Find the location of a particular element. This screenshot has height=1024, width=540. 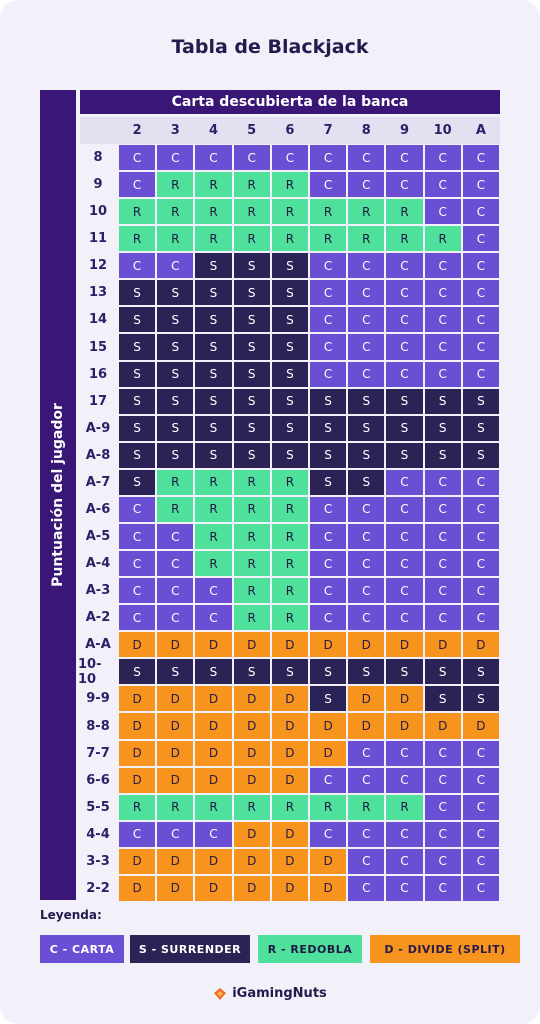

column-label: 6 is located at coordinates (289, 130).